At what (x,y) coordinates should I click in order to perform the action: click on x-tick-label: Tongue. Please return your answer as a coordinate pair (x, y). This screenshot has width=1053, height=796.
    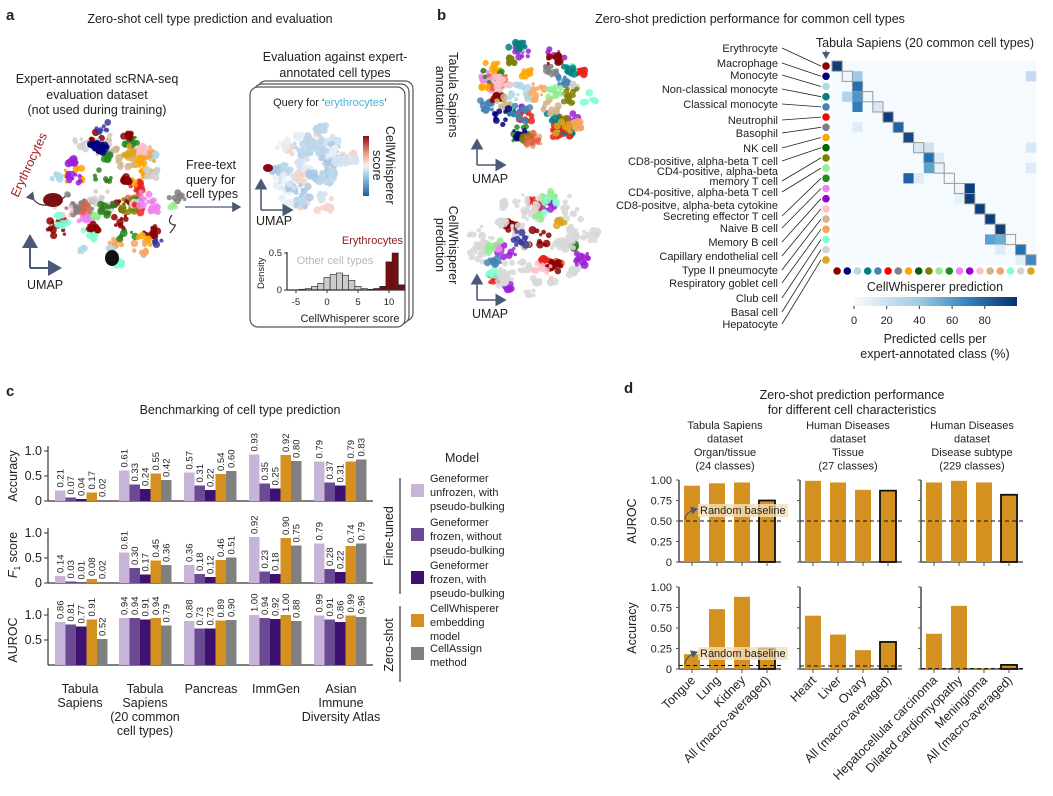
    Looking at the image, I should click on (678, 692).